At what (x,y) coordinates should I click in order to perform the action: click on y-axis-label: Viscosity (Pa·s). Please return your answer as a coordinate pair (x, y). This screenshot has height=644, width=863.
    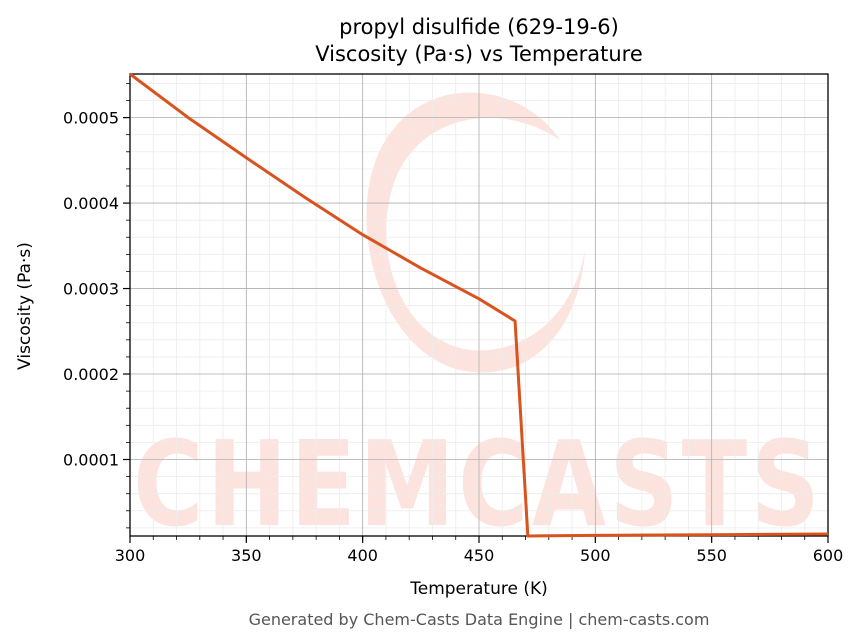
    Looking at the image, I should click on (25, 306).